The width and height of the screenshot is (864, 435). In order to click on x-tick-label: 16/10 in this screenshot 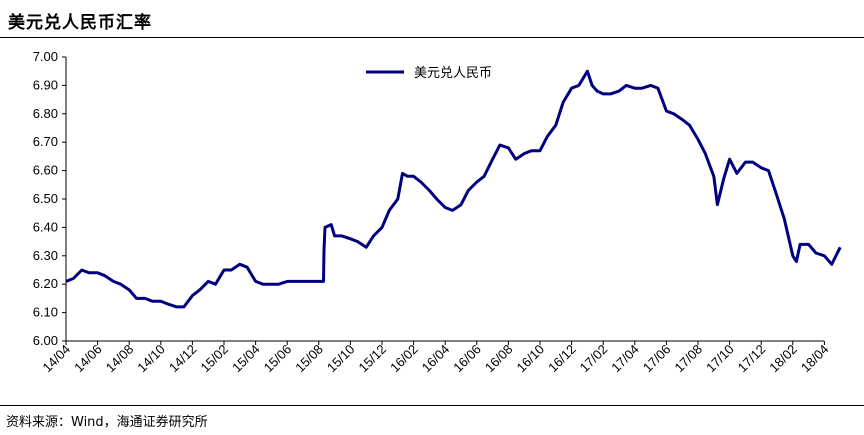, I will do `click(531, 359)`.